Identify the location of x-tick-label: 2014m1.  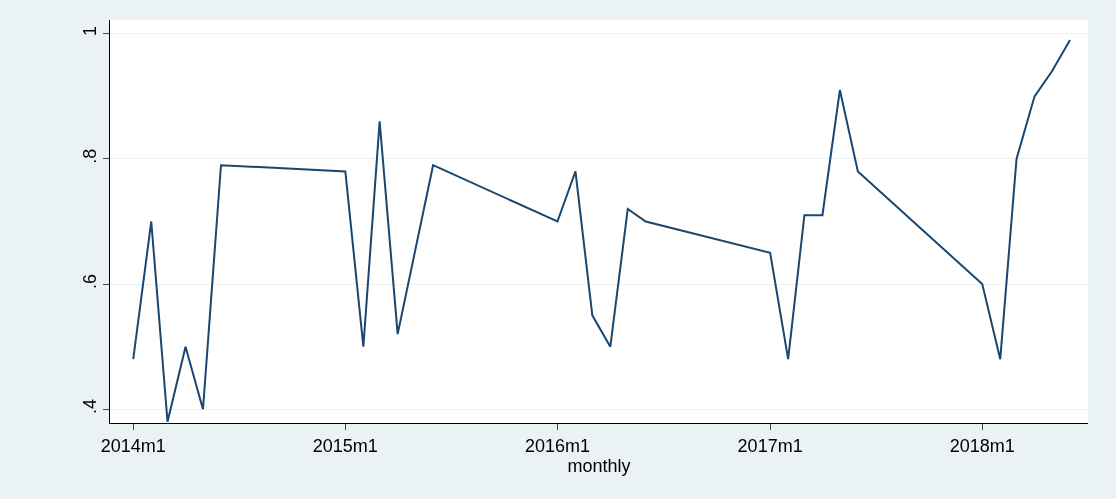
(133, 445).